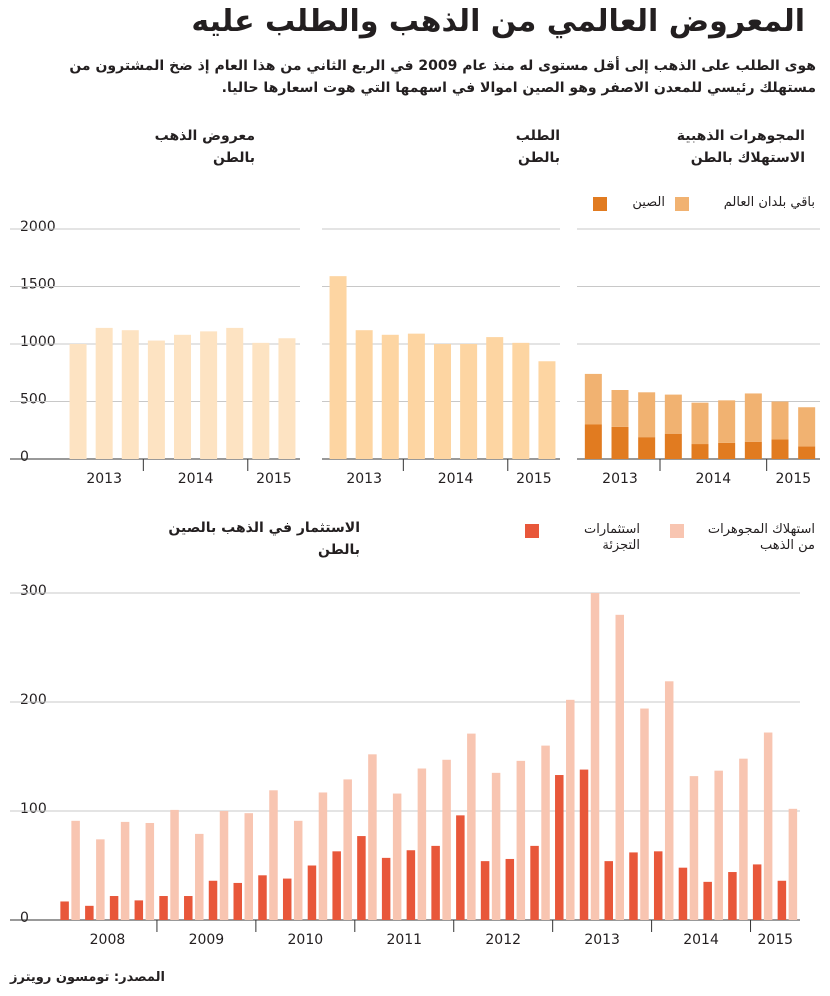  Describe the element at coordinates (648, 202) in the screenshot. I see `legend-label: الصين` at that location.